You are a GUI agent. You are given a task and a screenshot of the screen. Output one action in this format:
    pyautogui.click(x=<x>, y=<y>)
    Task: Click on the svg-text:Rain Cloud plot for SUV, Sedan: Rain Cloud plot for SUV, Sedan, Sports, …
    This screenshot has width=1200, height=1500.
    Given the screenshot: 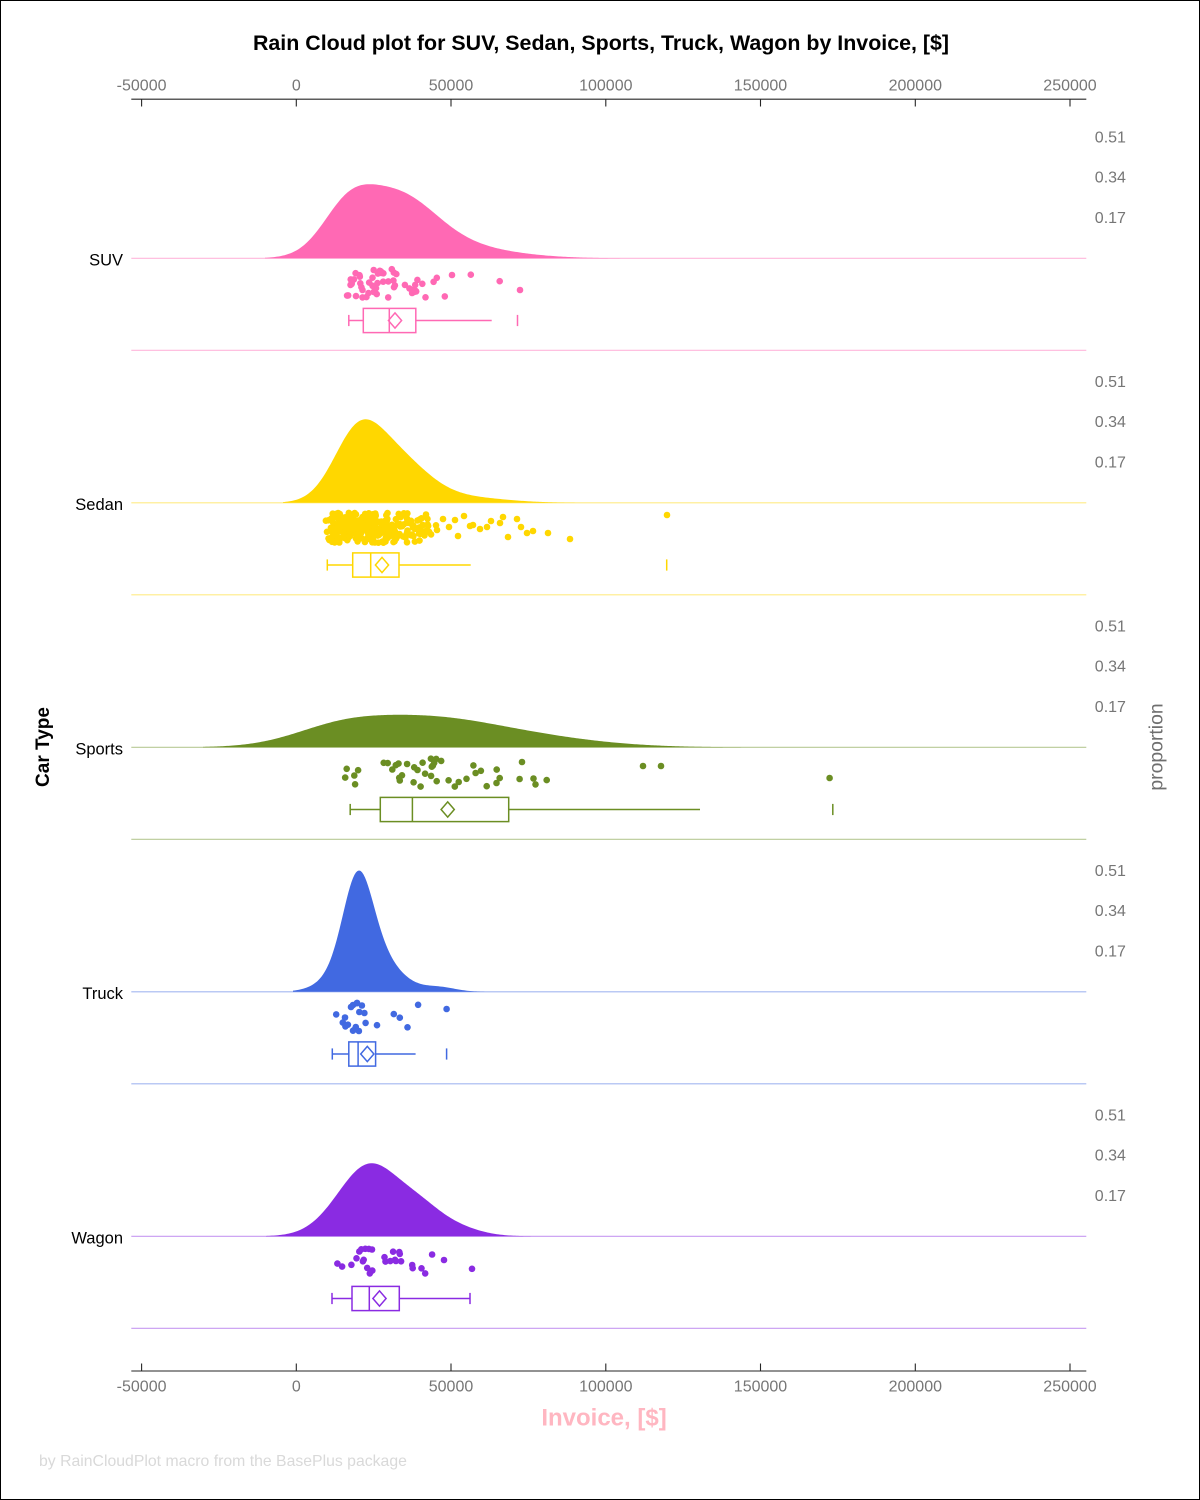 What is the action you would take?
    pyautogui.click(x=601, y=43)
    